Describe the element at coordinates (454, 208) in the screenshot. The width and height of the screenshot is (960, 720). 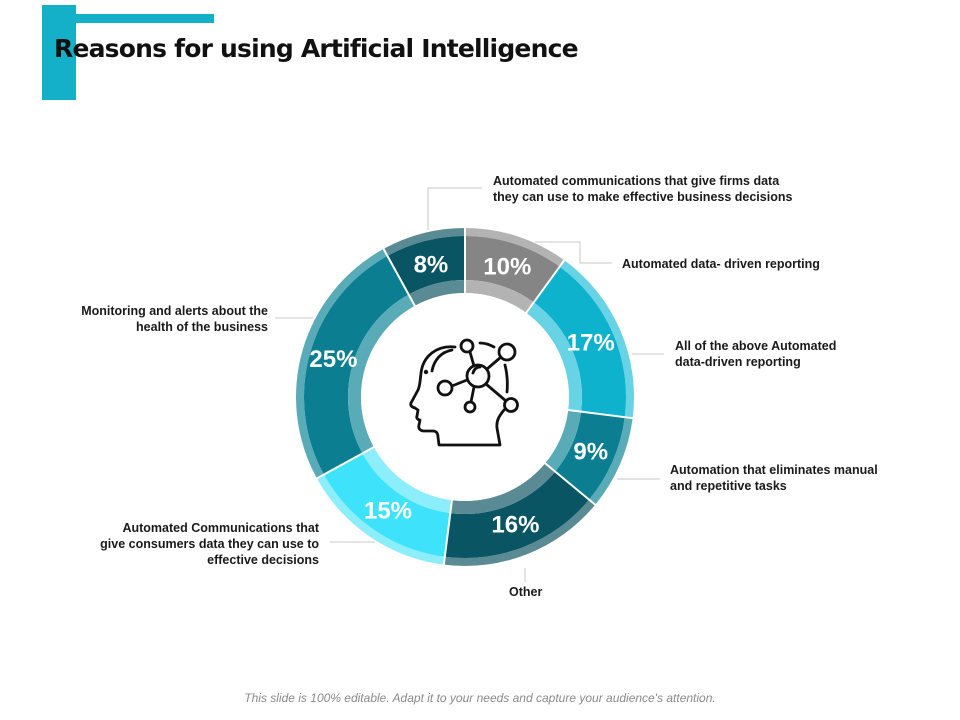
I see `leader-line-firms` at that location.